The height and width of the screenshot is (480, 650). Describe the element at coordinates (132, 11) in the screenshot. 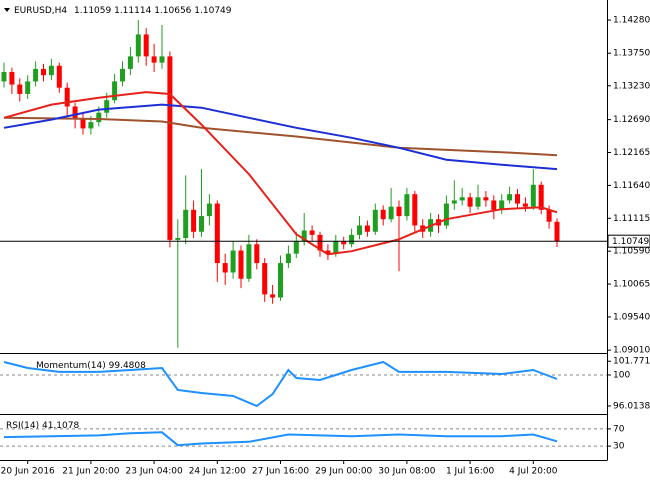

I see `high-value: 1.11114` at that location.